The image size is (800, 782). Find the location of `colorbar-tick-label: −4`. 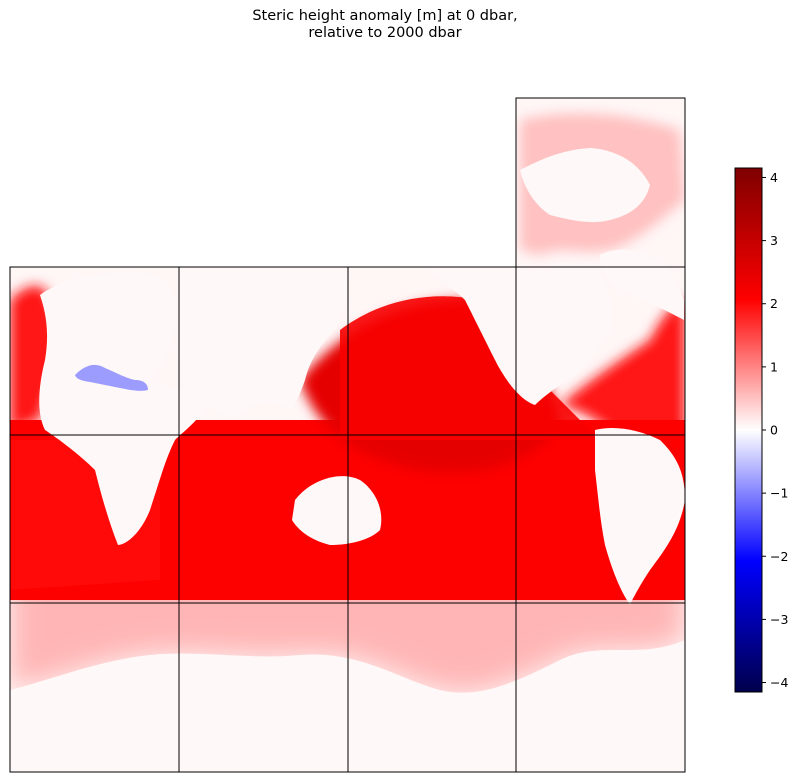

colorbar-tick-label: −4 is located at coordinates (779, 682).